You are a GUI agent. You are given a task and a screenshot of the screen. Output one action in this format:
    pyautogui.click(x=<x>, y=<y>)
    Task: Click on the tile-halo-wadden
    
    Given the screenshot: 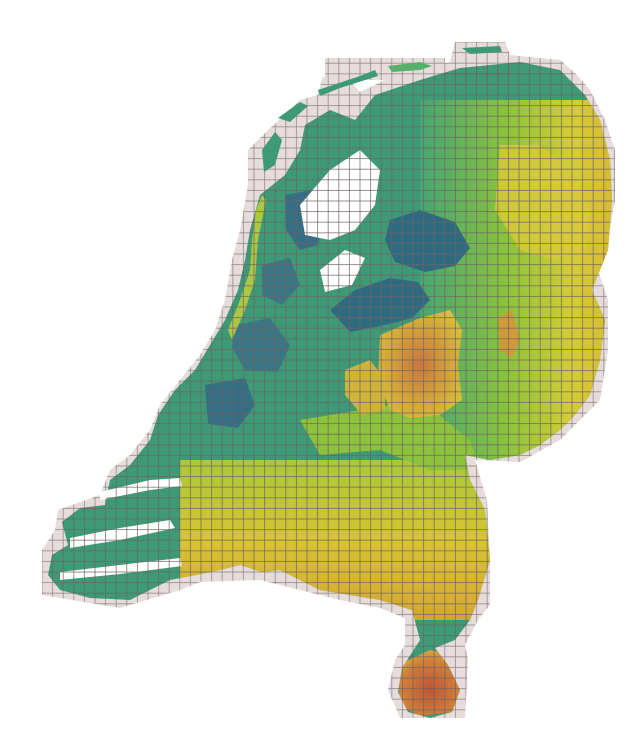 What is the action you would take?
    pyautogui.click(x=385, y=69)
    